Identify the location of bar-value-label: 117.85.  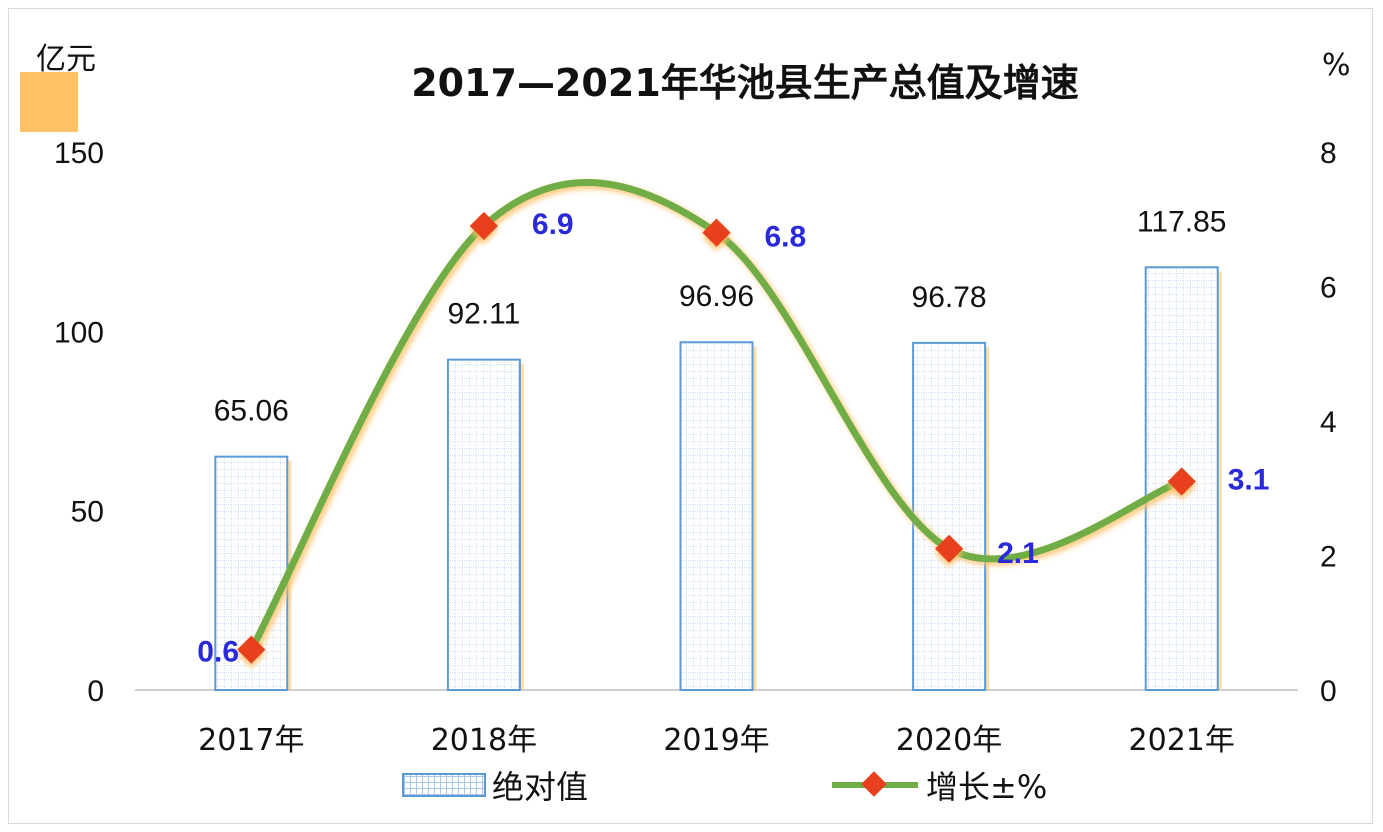
(1182, 221).